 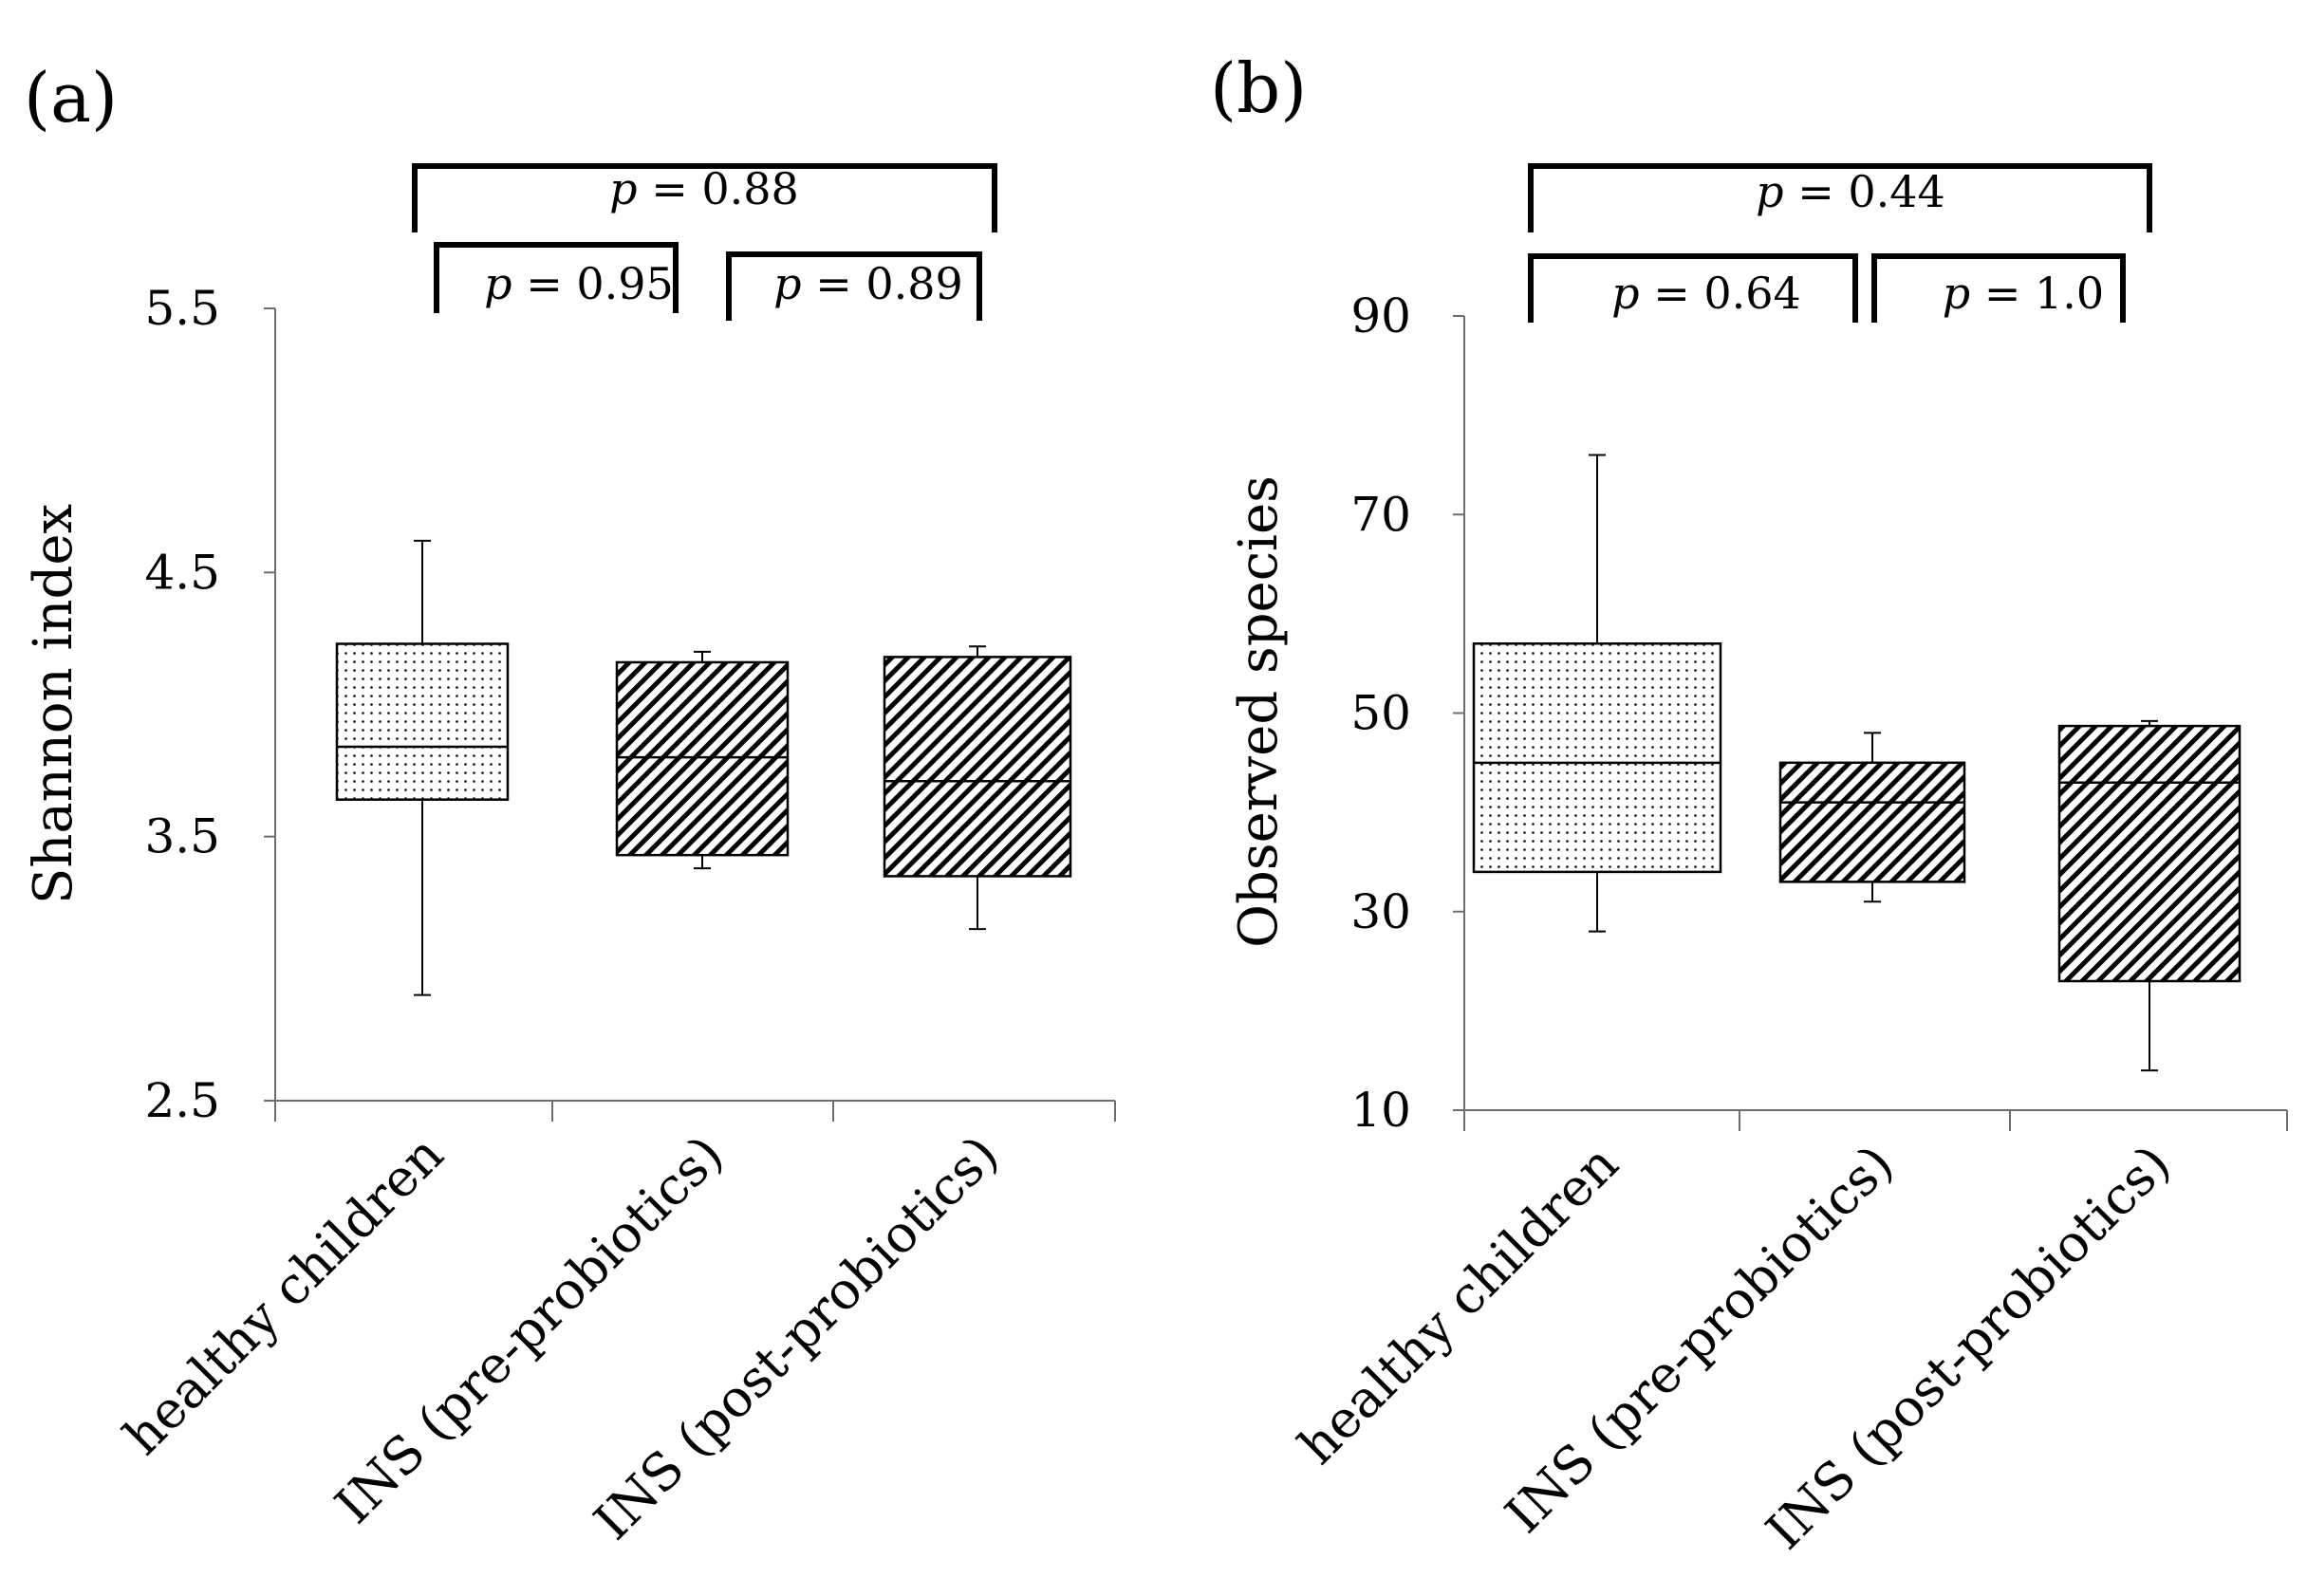 I want to click on p-value: = 0.64, so click(x=1720, y=293).